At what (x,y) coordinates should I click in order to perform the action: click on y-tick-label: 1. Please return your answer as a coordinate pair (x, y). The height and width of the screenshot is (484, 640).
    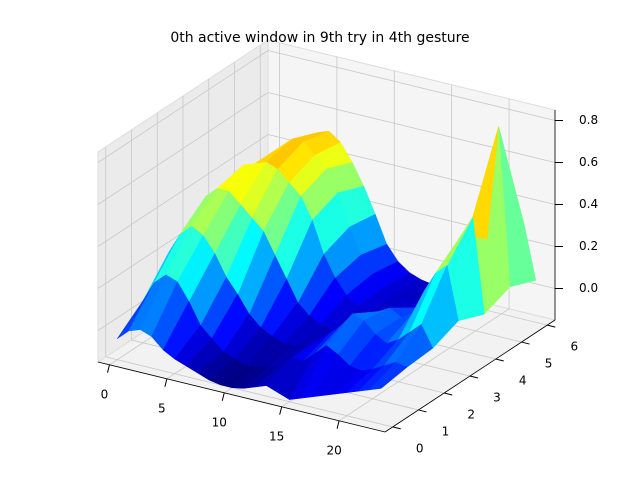
    Looking at the image, I should click on (446, 431).